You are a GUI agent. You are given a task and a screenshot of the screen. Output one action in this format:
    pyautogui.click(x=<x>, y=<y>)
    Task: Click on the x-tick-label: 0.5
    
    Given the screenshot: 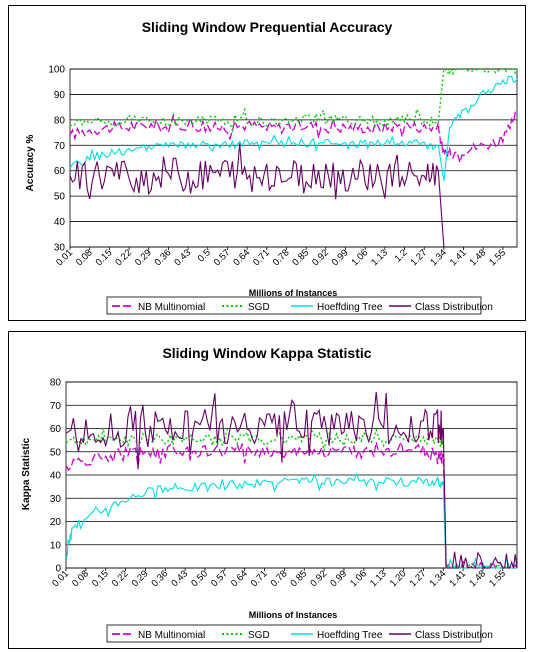 What is the action you would take?
    pyautogui.click(x=204, y=255)
    